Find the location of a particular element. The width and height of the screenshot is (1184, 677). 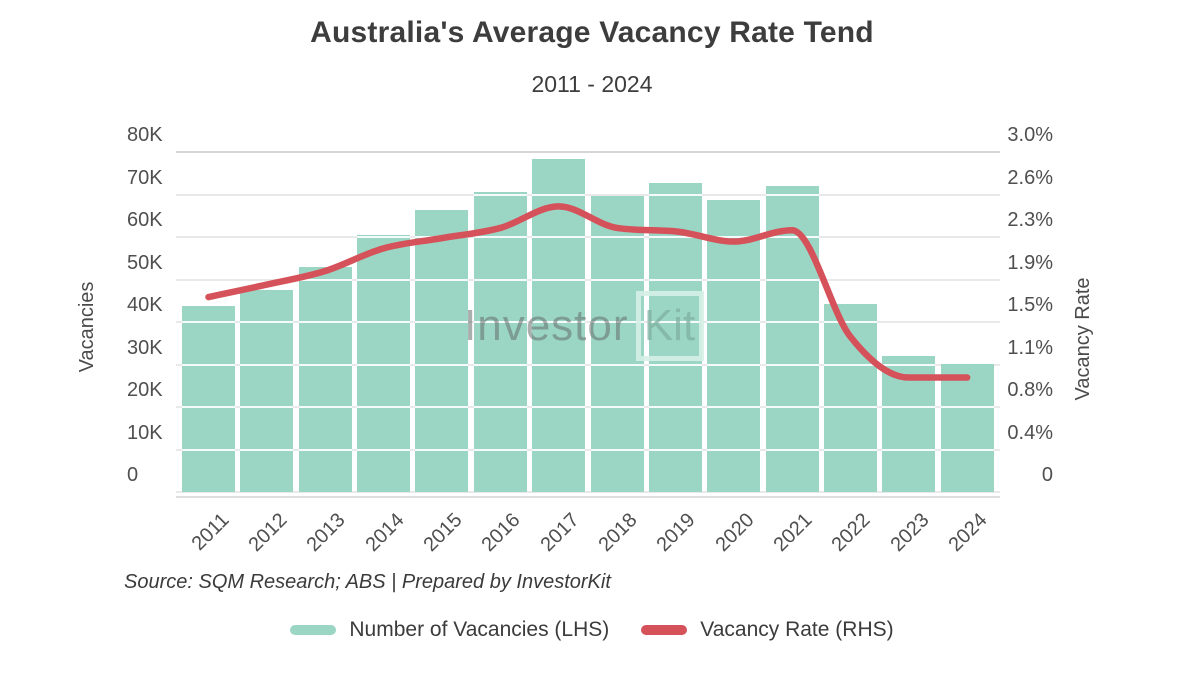

left-axis-title: Vacancies is located at coordinates (87, 327).